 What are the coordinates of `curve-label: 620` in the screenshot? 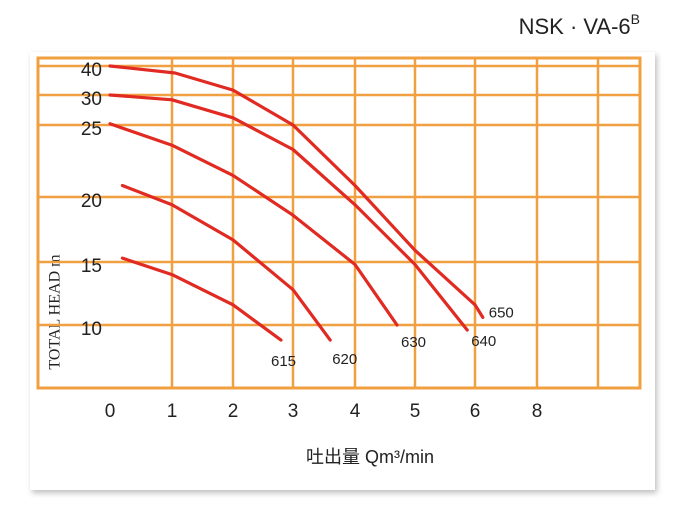 It's located at (344, 359).